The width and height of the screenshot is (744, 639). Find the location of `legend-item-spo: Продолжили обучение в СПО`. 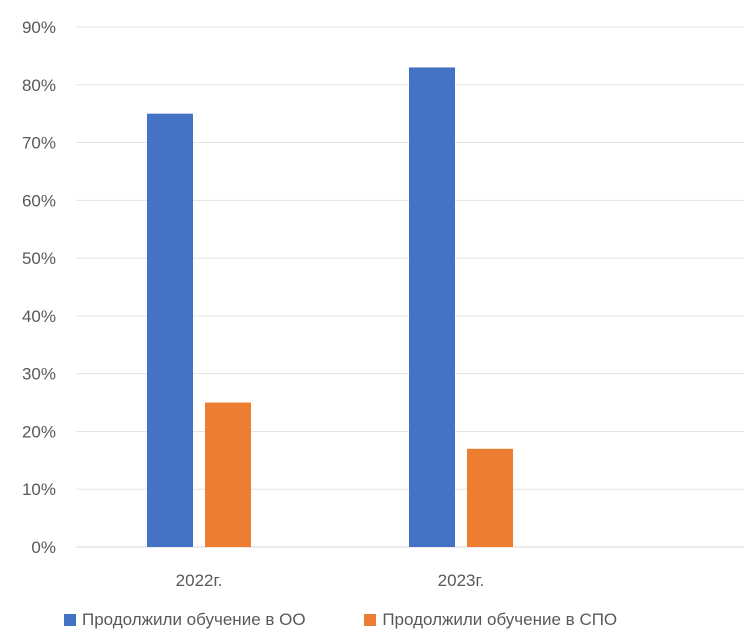

legend-item-spo: Продолжили обучение в СПО is located at coordinates (490, 620).